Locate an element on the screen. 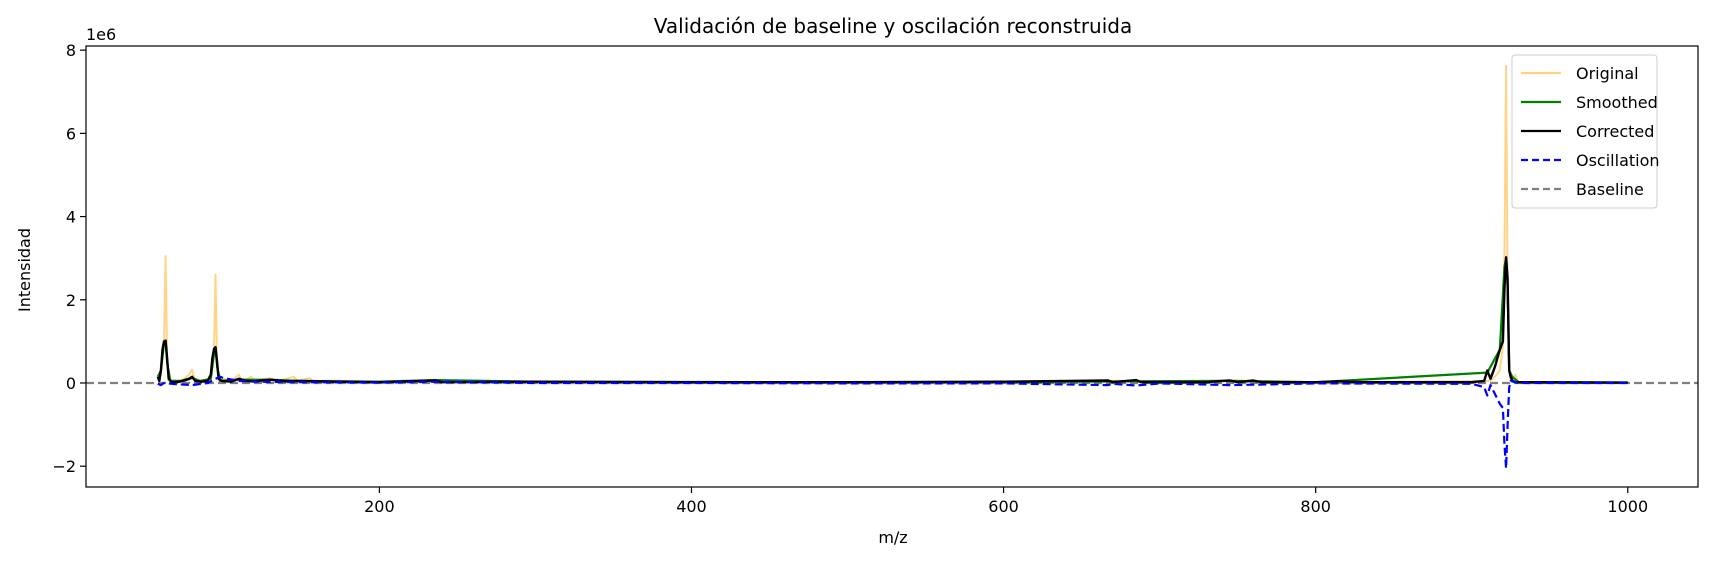 The image size is (1713, 561). legend-label-original: Original is located at coordinates (1607, 73).